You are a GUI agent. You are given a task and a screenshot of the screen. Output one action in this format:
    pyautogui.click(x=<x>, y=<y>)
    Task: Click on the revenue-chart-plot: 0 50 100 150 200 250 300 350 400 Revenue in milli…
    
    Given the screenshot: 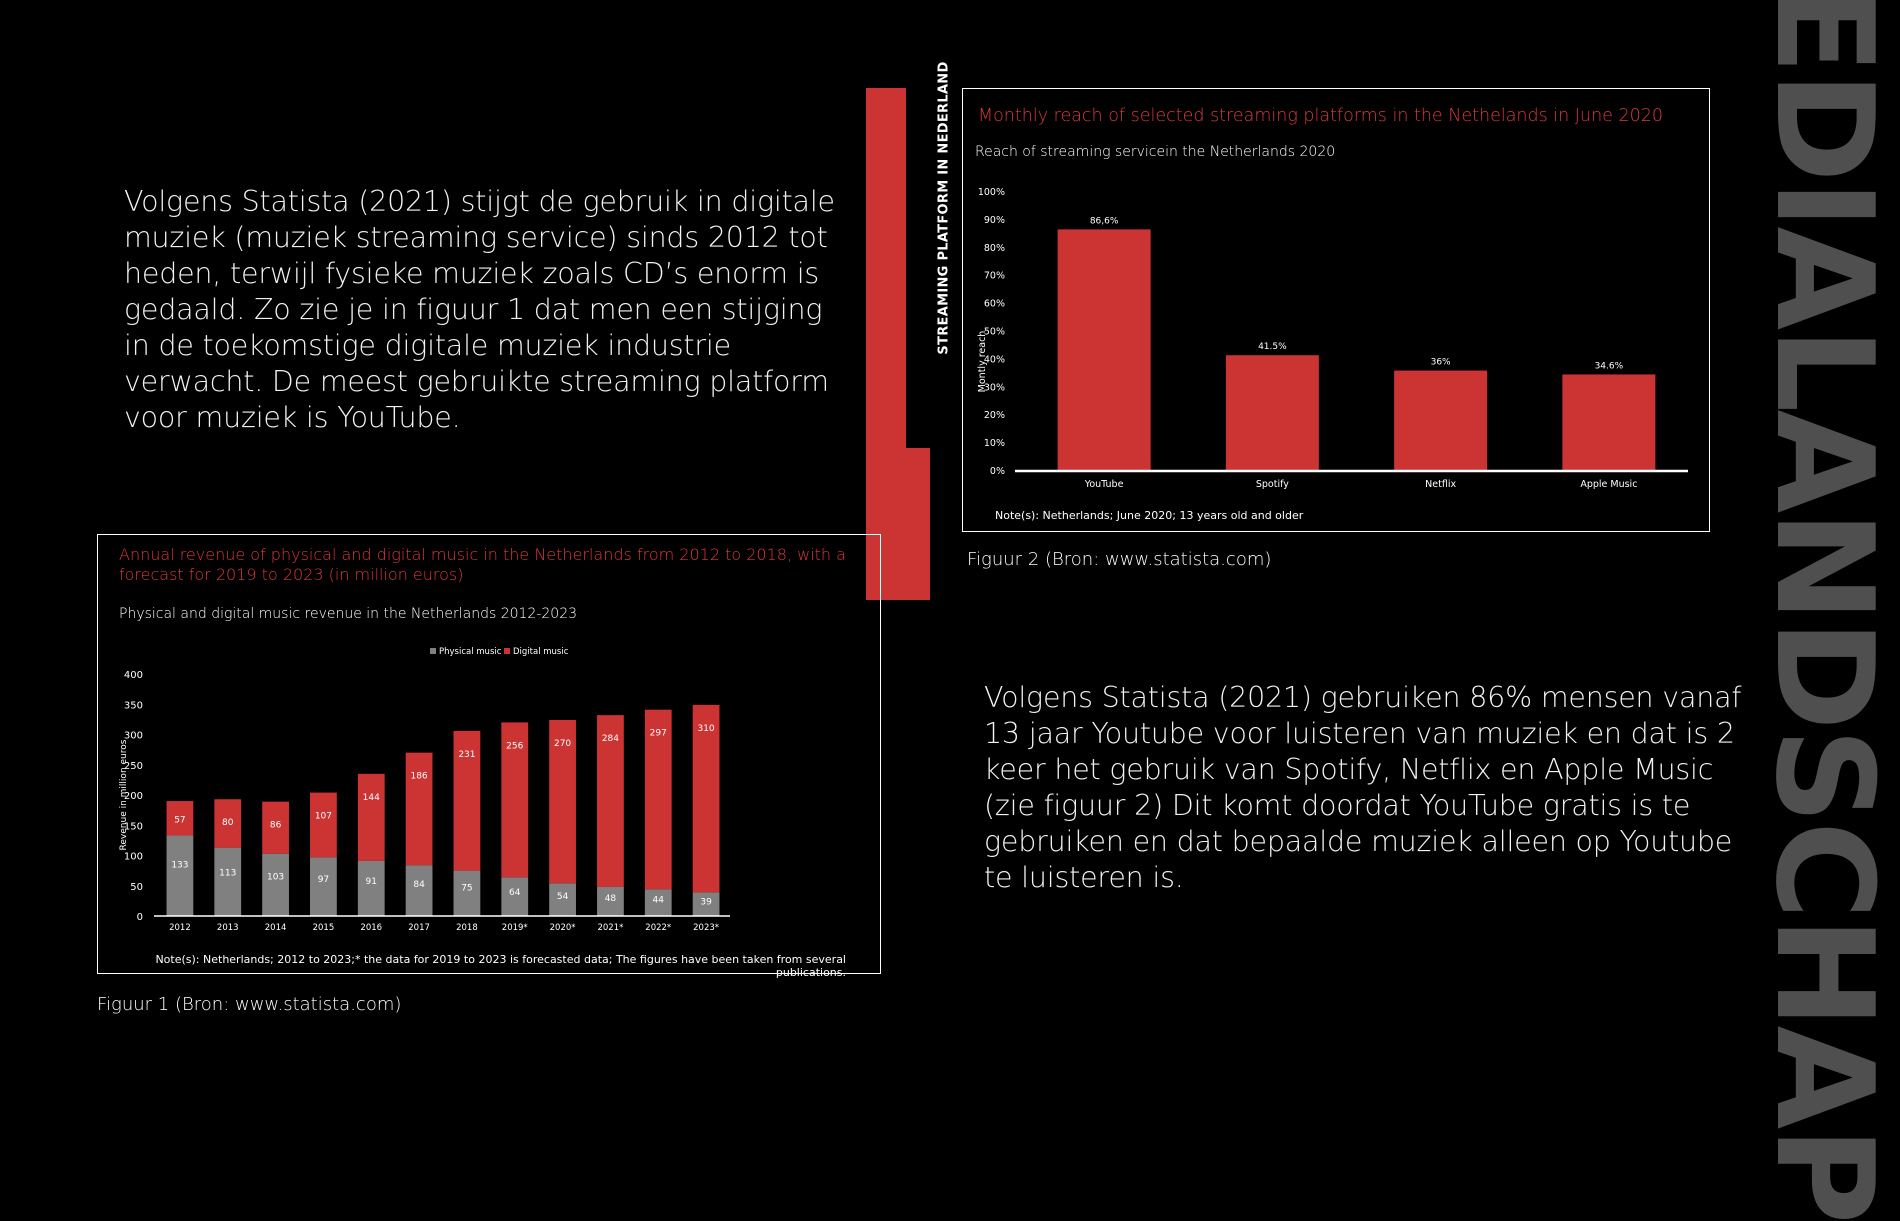 What is the action you would take?
    pyautogui.click(x=424, y=790)
    